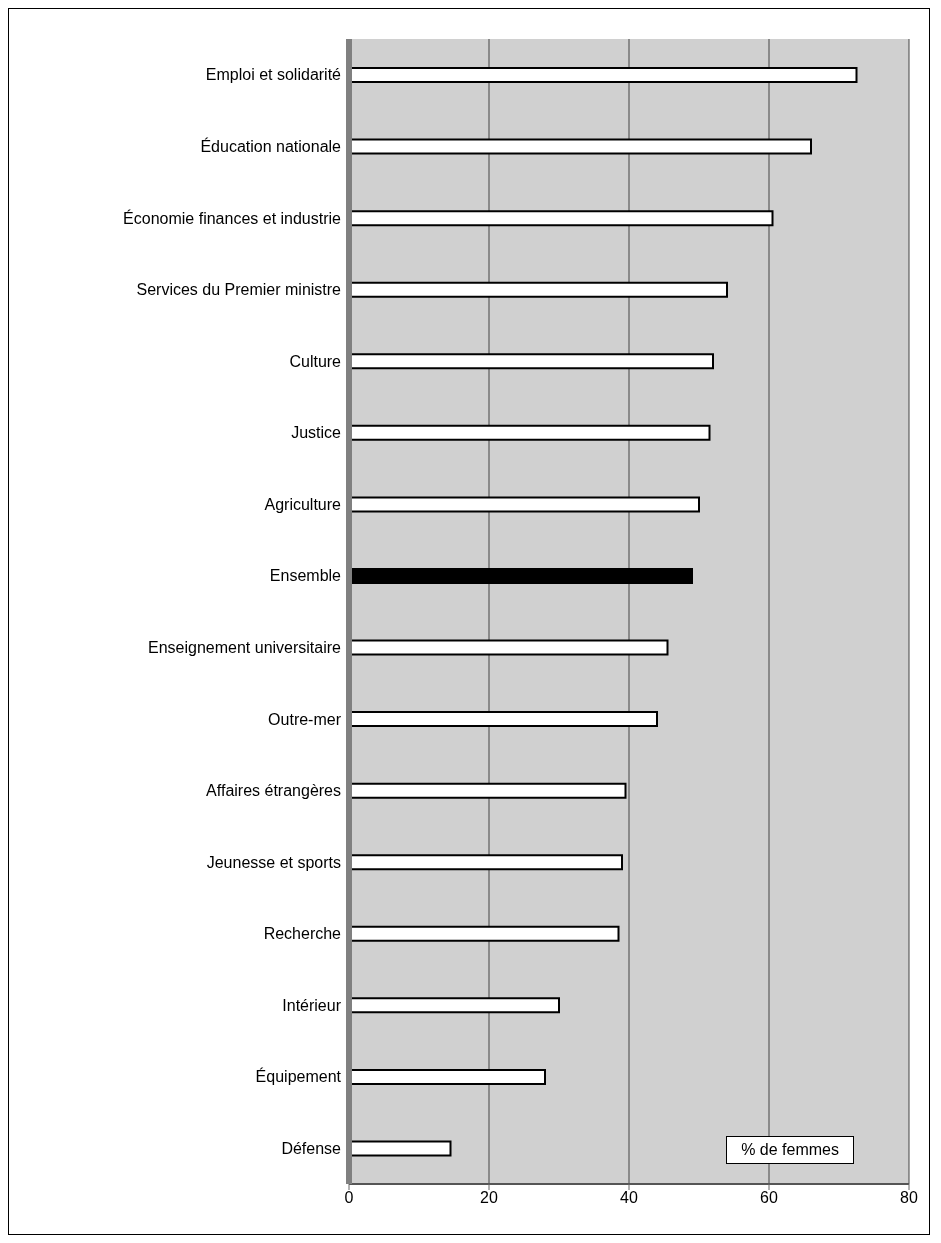  I want to click on x-tick-label: 20, so click(489, 1198).